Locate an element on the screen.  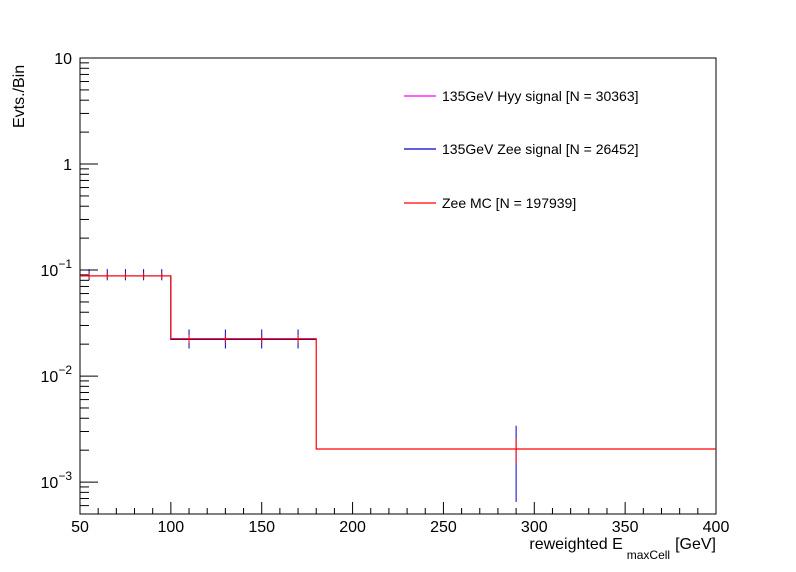
series-step-line is located at coordinates (198, 307).